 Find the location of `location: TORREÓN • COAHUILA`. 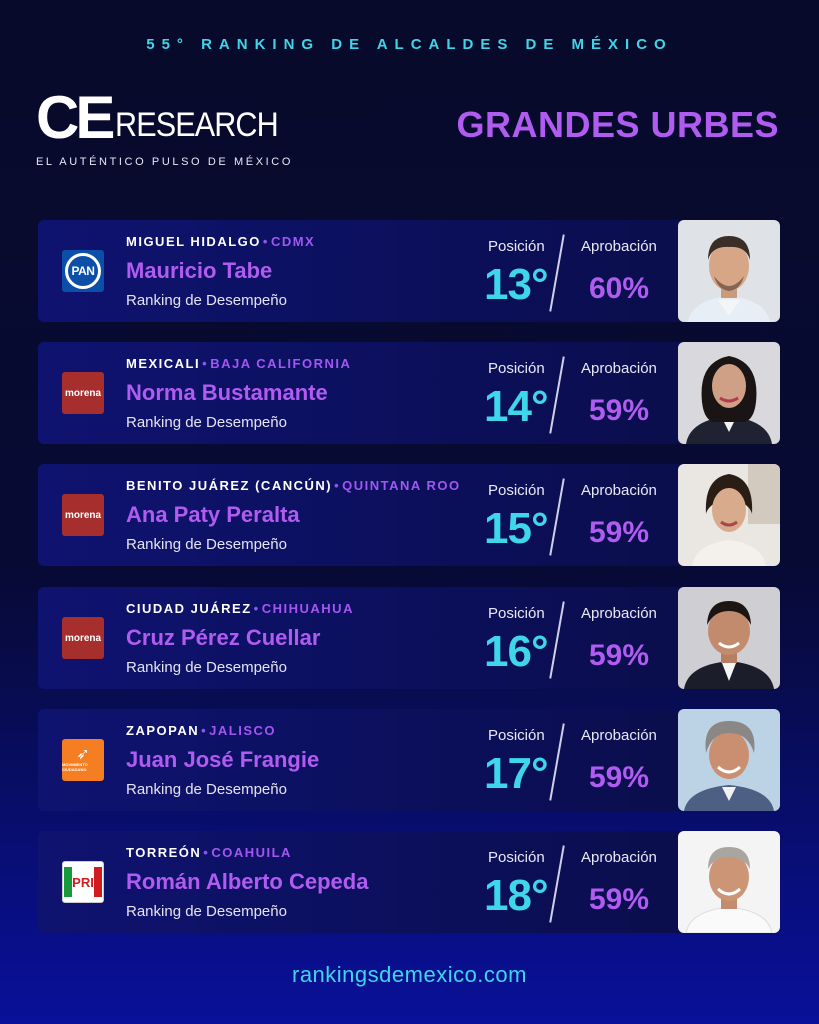

location: TORREÓN • COAHUILA is located at coordinates (209, 852).